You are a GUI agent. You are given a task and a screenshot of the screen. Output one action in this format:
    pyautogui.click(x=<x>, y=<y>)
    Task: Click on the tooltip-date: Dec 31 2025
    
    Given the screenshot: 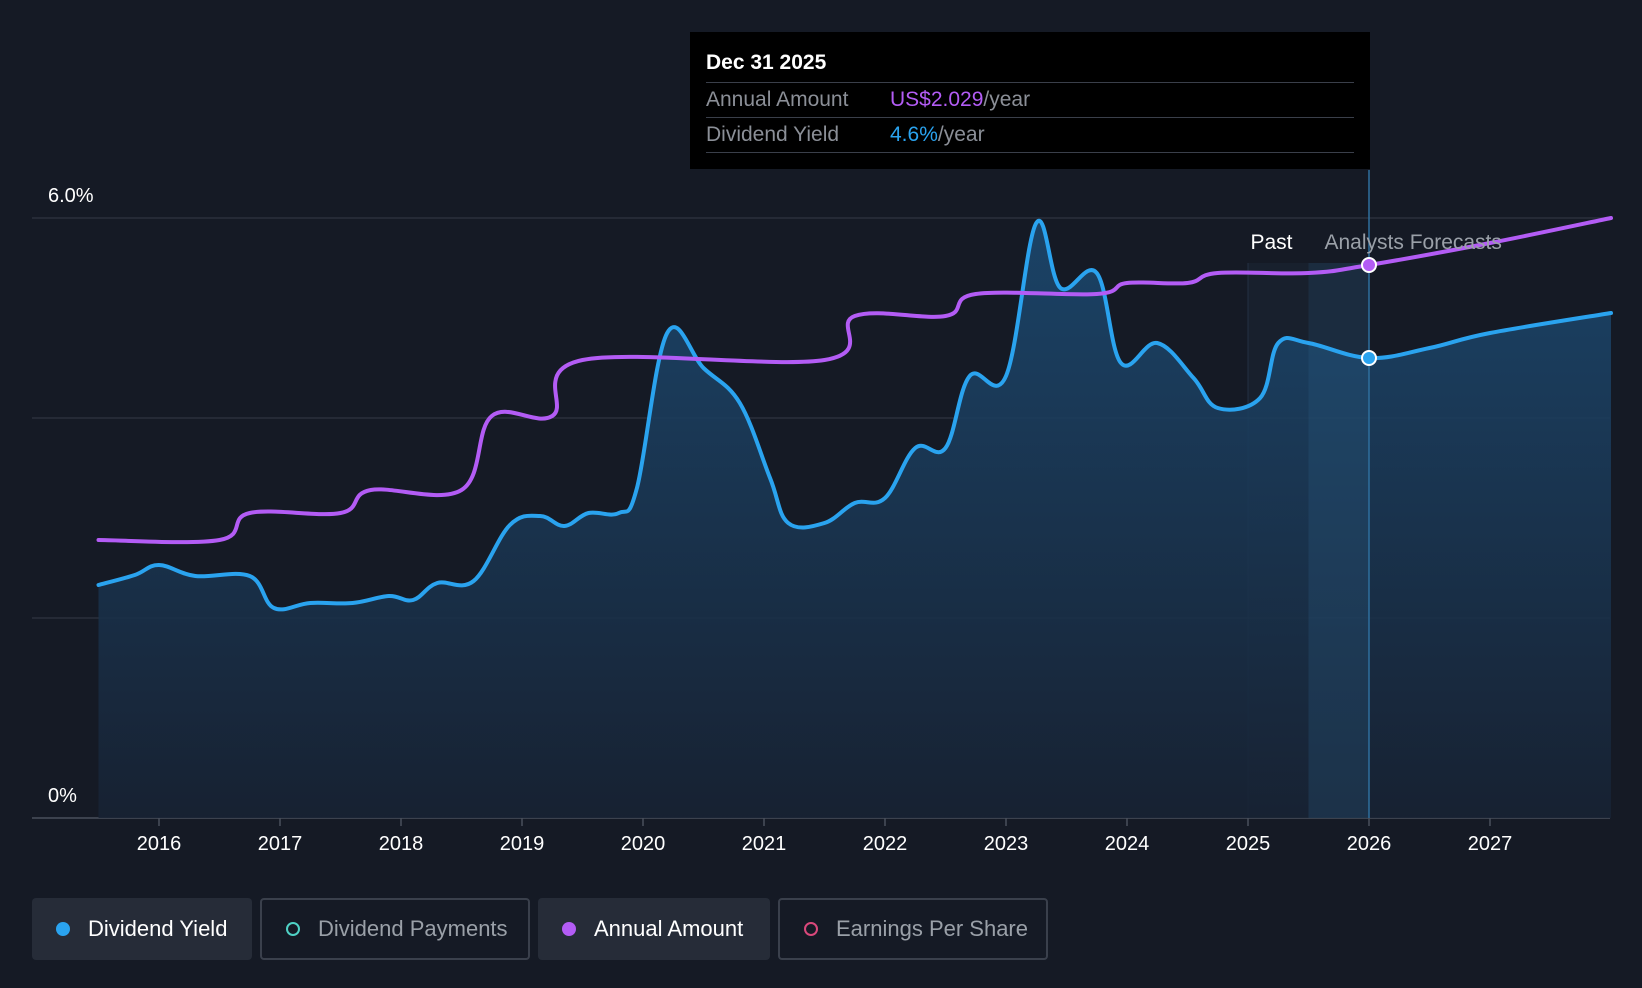 What is the action you would take?
    pyautogui.click(x=1030, y=65)
    